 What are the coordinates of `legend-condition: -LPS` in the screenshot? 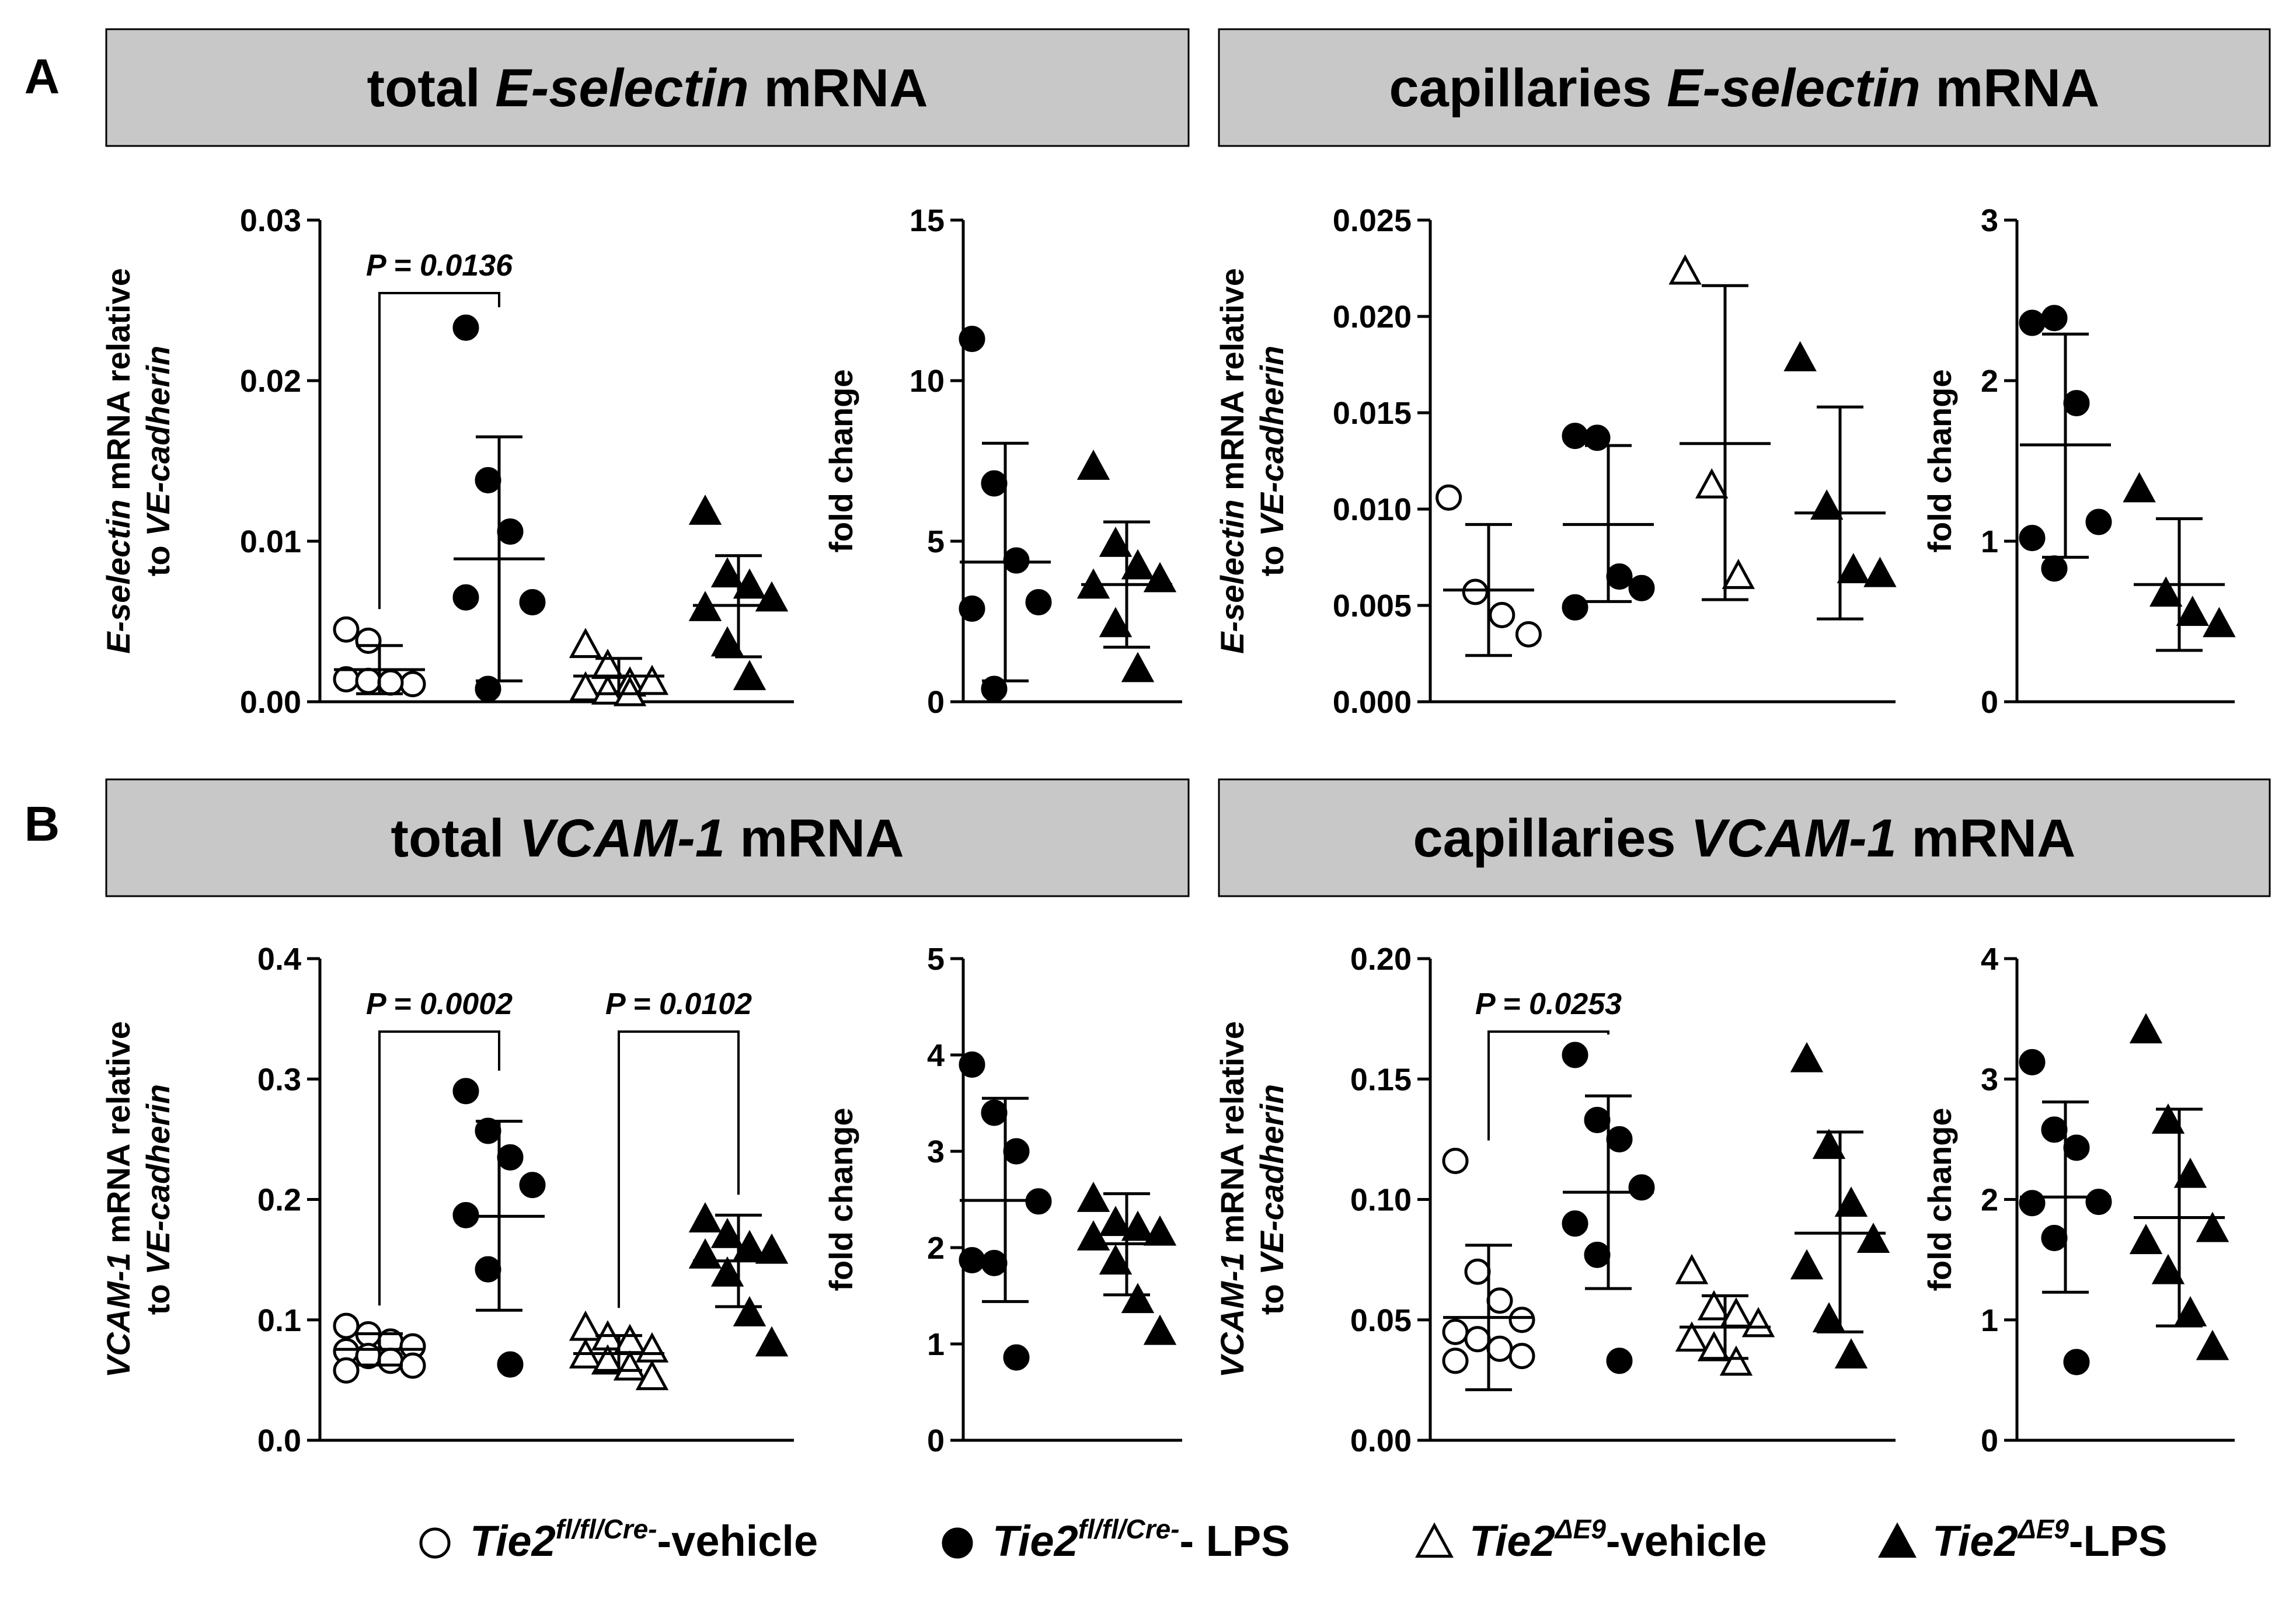 It's located at (2119, 1541).